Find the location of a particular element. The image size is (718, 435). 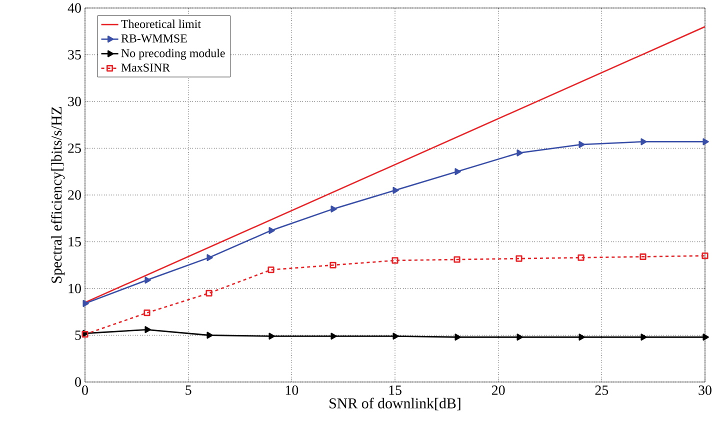

y-axis-title: Spectral efficiency[]bits/s/HZ is located at coordinates (57, 194).